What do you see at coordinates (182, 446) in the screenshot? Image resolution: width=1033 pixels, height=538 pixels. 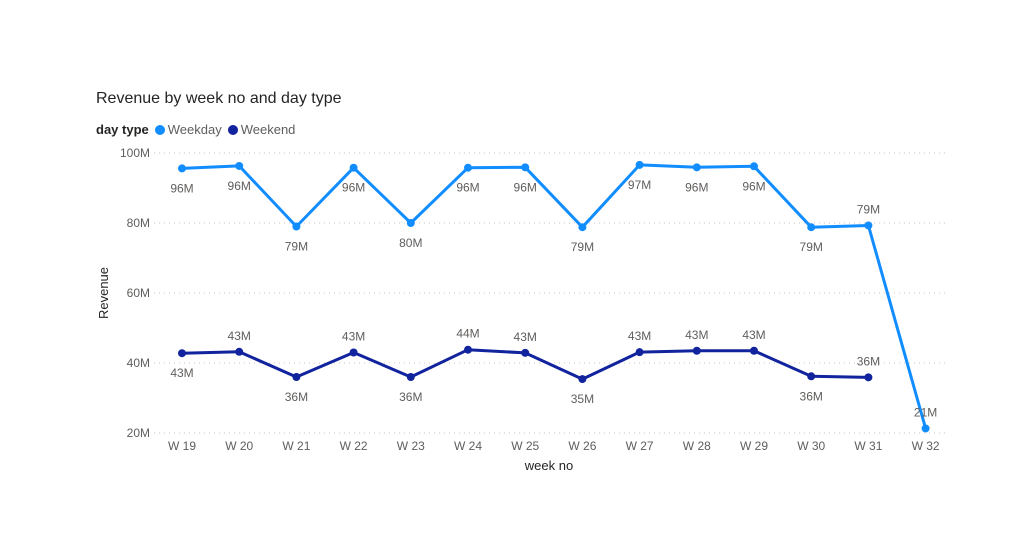 I see `x-tick-label: W 19` at bounding box center [182, 446].